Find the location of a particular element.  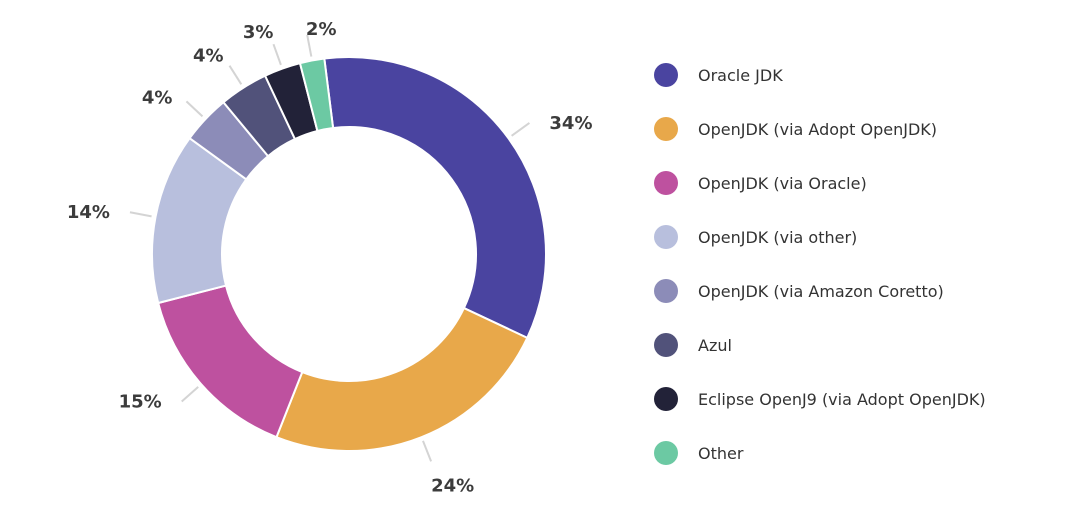

legend-label: OpenJDK (via Adopt OpenJDK) is located at coordinates (818, 129).